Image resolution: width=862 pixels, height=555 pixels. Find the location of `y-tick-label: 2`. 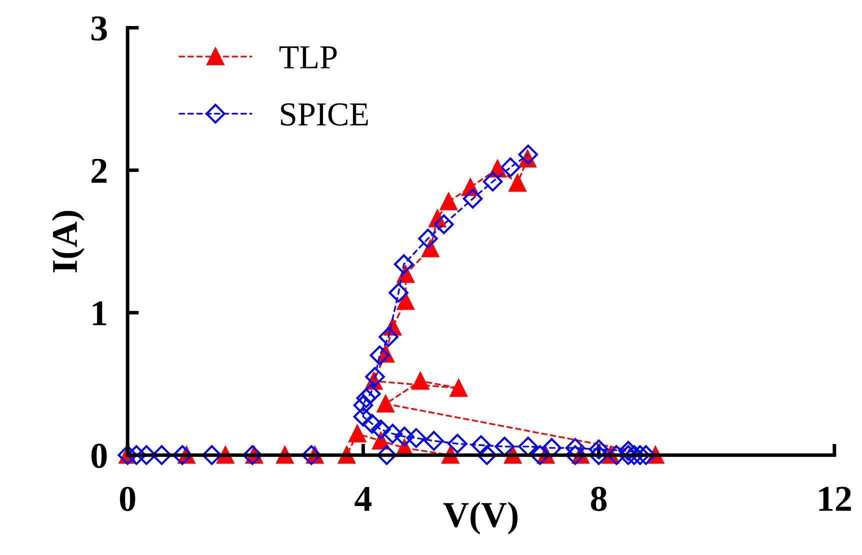

y-tick-label: 2 is located at coordinates (99, 170).